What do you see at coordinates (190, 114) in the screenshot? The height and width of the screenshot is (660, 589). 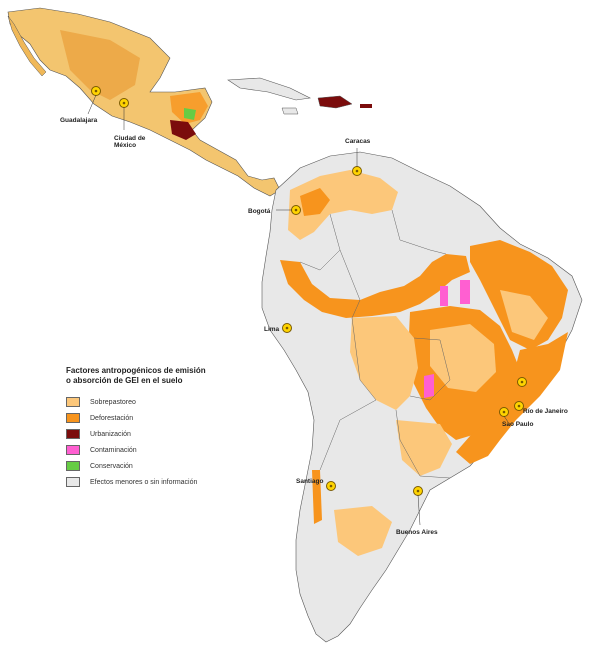 I see `belize-conservation` at bounding box center [190, 114].